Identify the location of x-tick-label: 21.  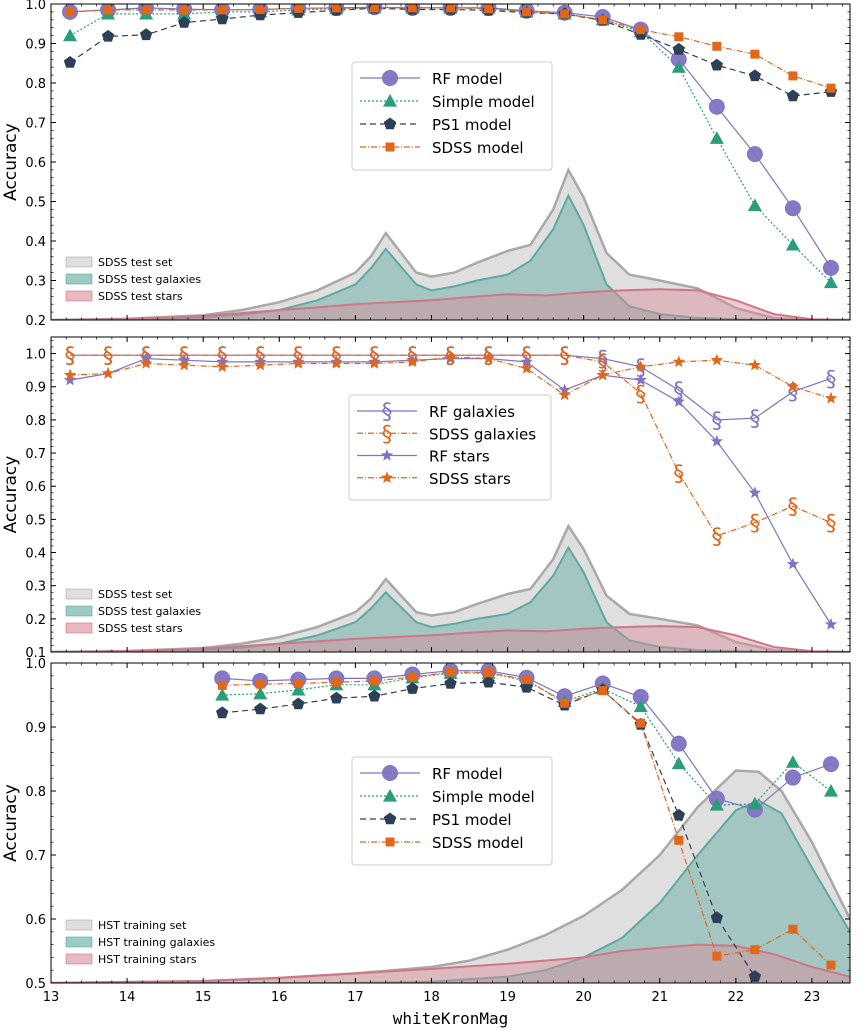
(659, 997).